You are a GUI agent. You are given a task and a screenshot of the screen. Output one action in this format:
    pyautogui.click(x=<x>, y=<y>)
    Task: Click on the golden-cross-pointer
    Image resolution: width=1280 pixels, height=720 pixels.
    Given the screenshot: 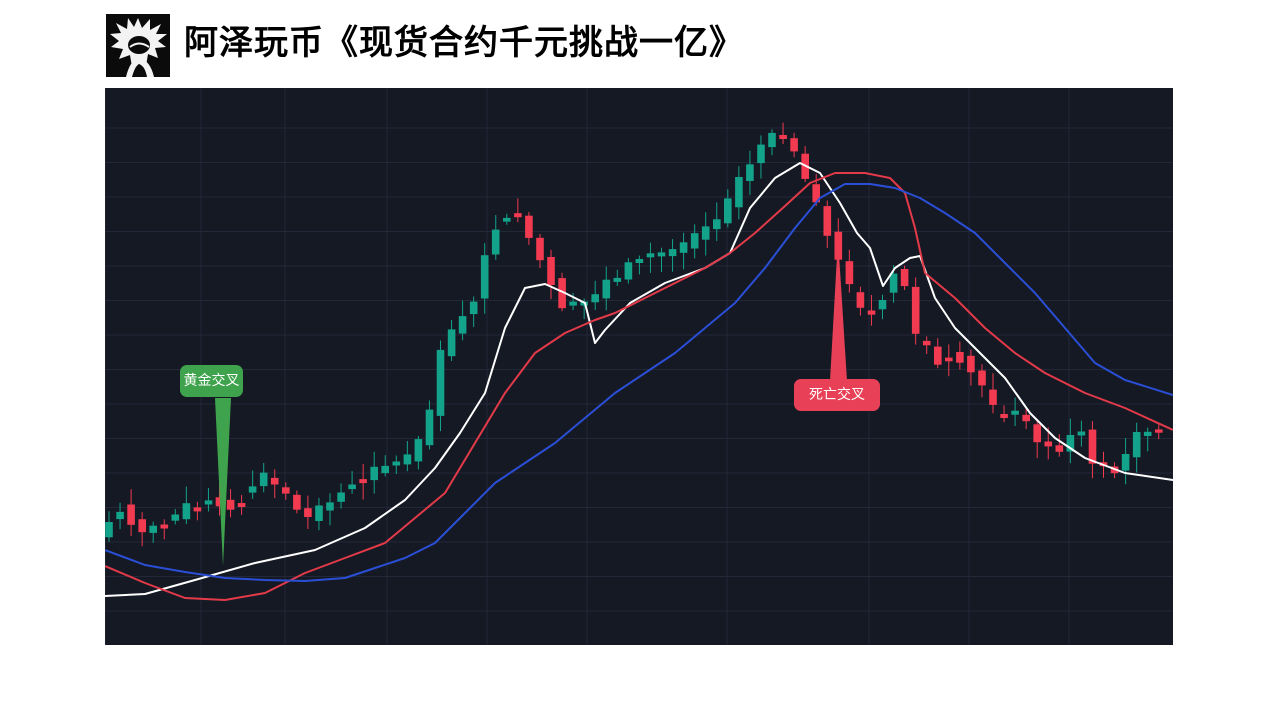 What is the action you would take?
    pyautogui.click(x=223, y=482)
    